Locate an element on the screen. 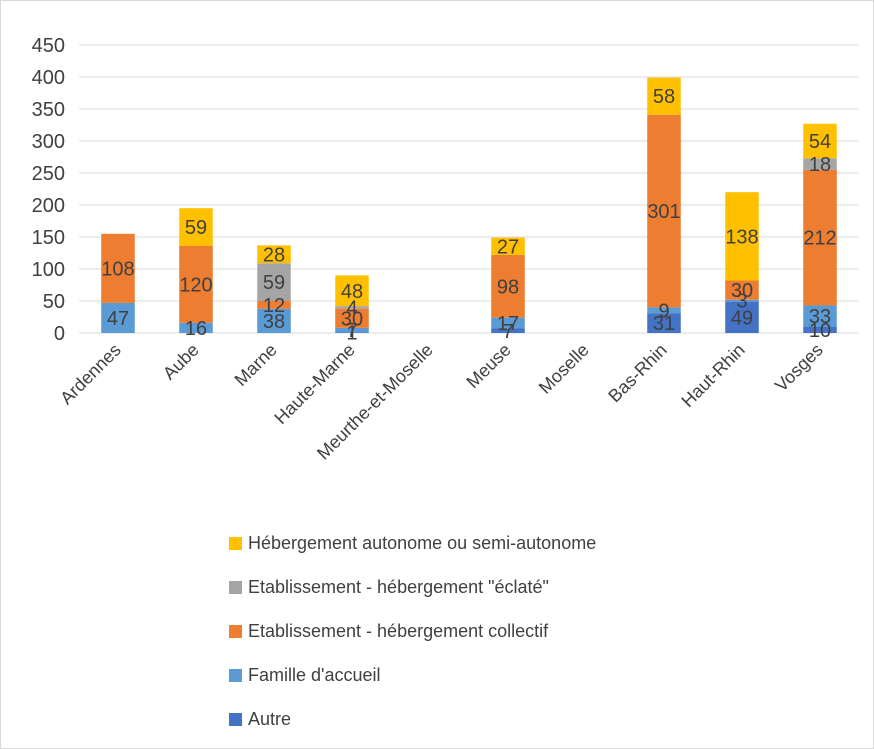 The height and width of the screenshot is (749, 874). y-tick-label: 350 is located at coordinates (48, 110).